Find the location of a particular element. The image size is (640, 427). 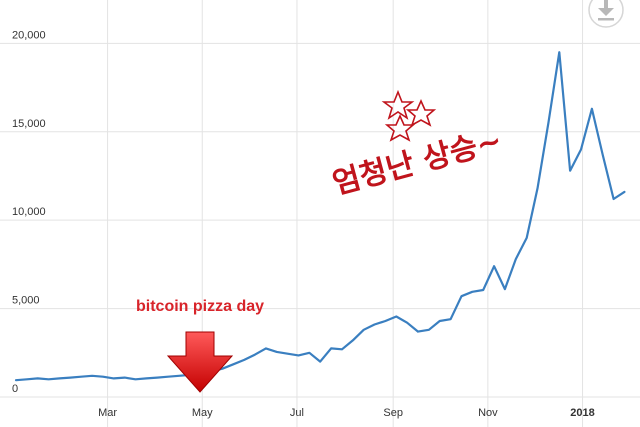

y-tick-label: 0 is located at coordinates (15, 389).